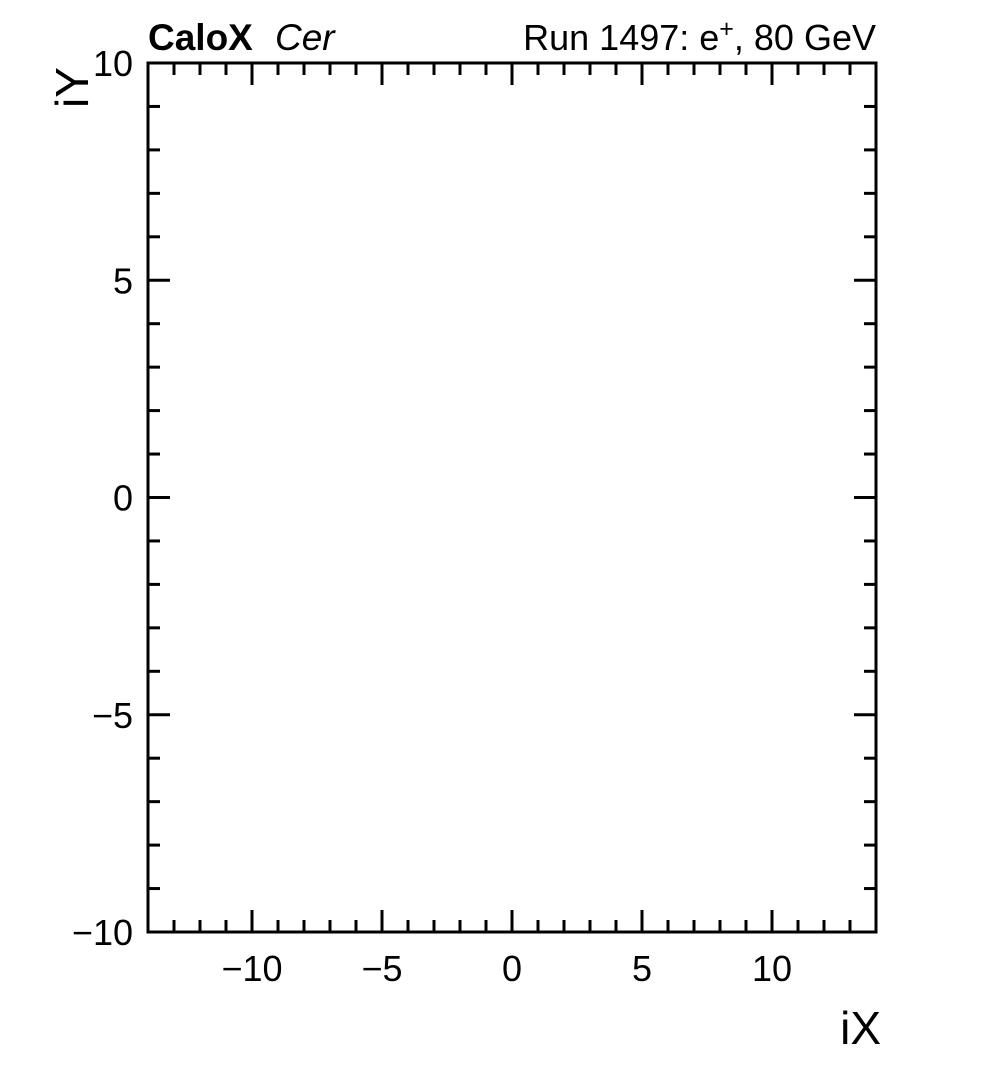 The image size is (996, 1077). What do you see at coordinates (72, 87) in the screenshot?
I see `y-axis-title: iY` at bounding box center [72, 87].